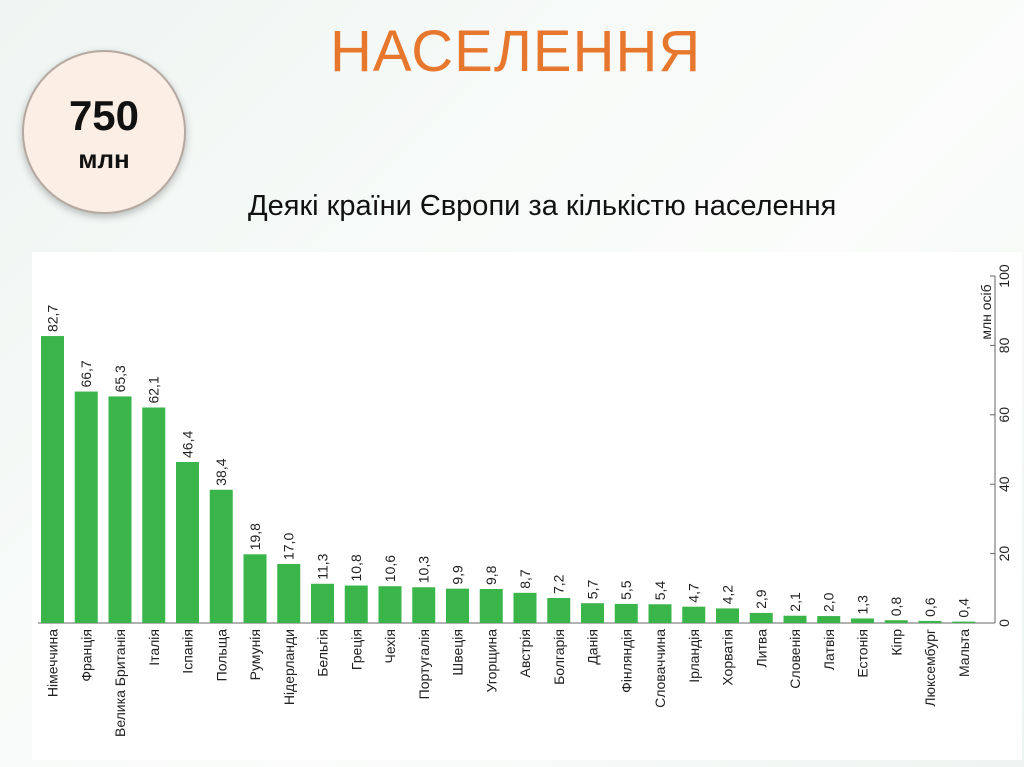 The height and width of the screenshot is (767, 1024). I want to click on value-label-23: 2,1, so click(795, 602).